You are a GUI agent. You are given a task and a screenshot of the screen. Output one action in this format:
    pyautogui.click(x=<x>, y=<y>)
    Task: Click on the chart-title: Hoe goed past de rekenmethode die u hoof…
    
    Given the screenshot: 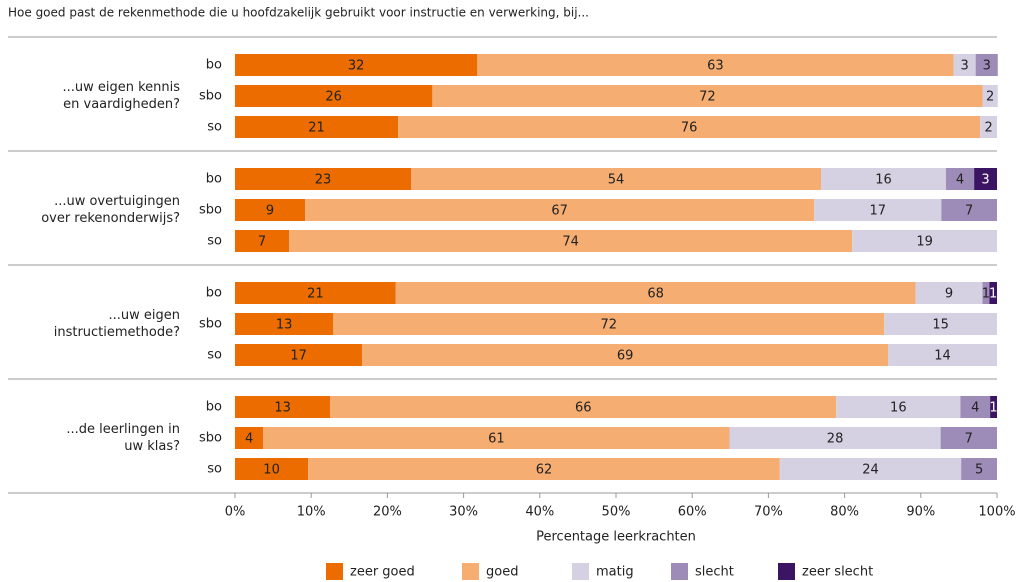 What is the action you would take?
    pyautogui.click(x=298, y=13)
    